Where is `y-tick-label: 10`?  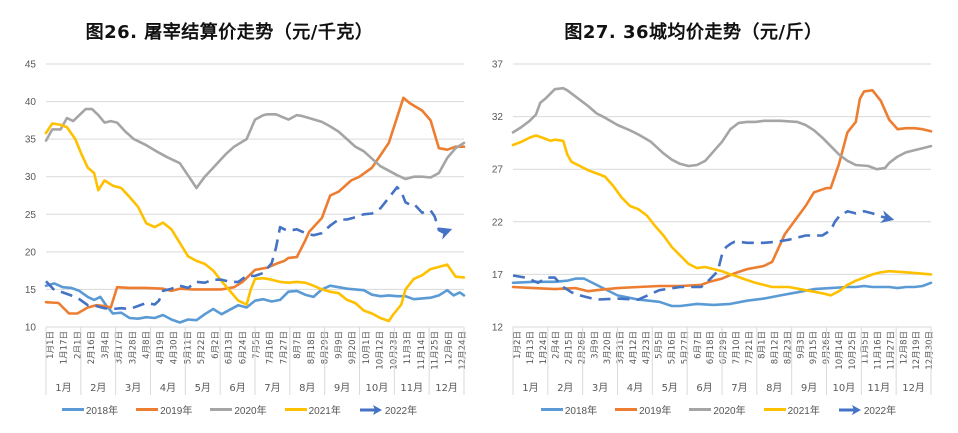
y-tick-label: 10 is located at coordinates (31, 328).